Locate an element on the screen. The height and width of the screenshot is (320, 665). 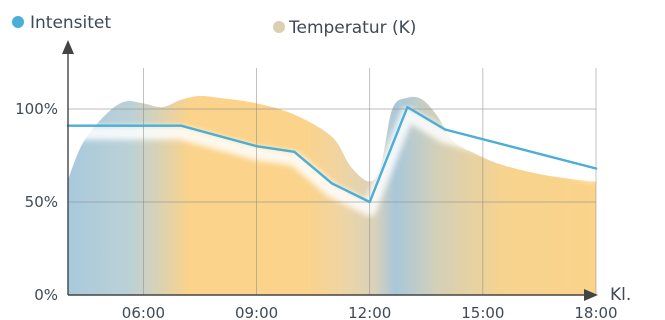
x-tick-label-1: 09:00 is located at coordinates (256, 312).